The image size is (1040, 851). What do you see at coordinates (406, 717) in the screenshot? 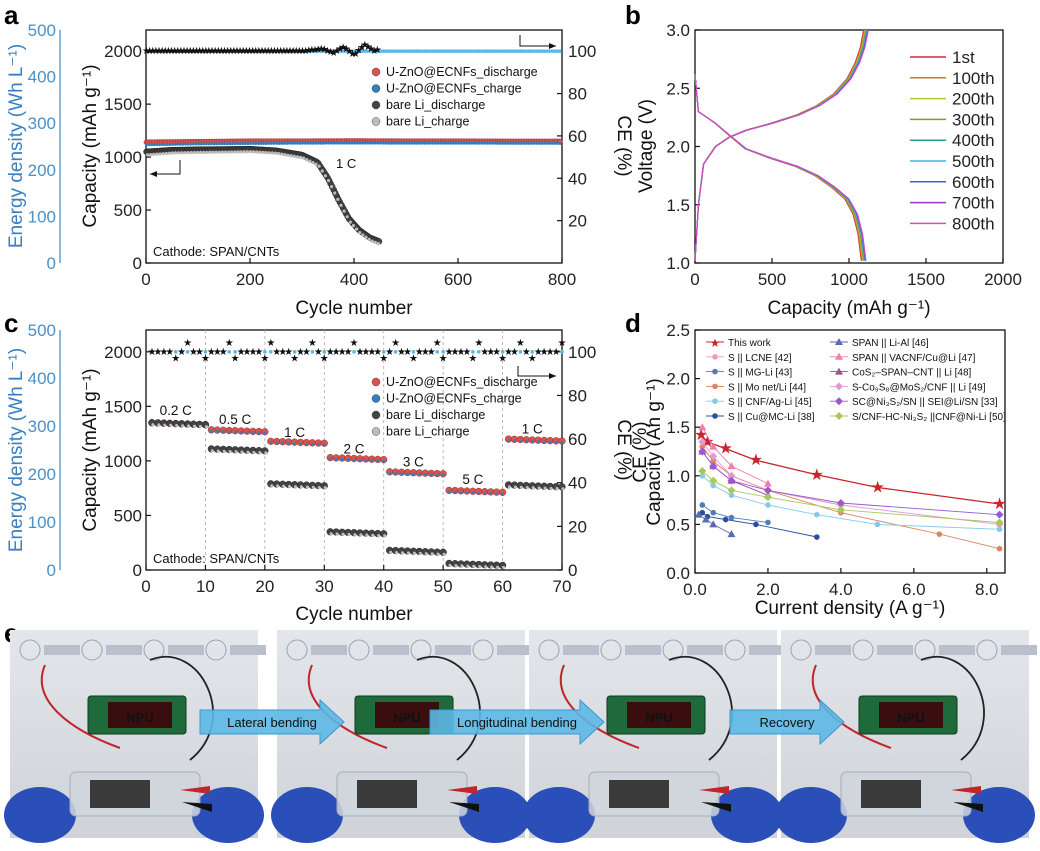
I see `led-text: NPU` at bounding box center [406, 717].